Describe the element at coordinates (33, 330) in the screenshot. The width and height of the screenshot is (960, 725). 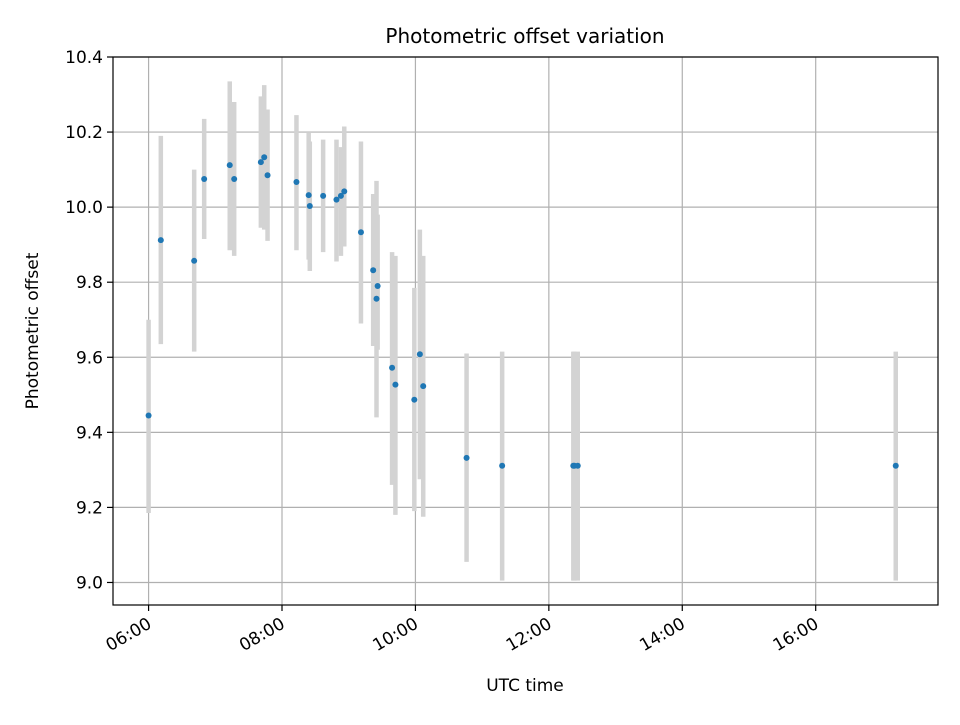
I see `y-axis-title: Photometric offset` at that location.